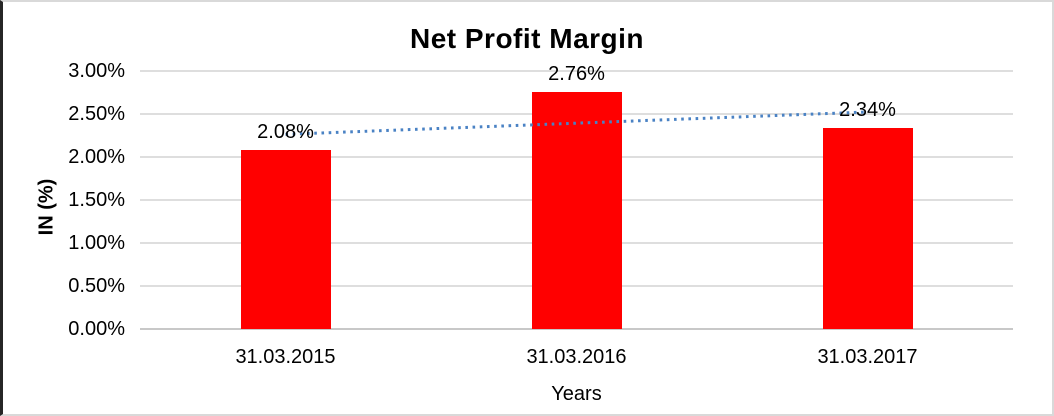 This screenshot has height=416, width=1054. Describe the element at coordinates (576, 357) in the screenshot. I see `x-axis-tick-label: 31.03.2016` at that location.